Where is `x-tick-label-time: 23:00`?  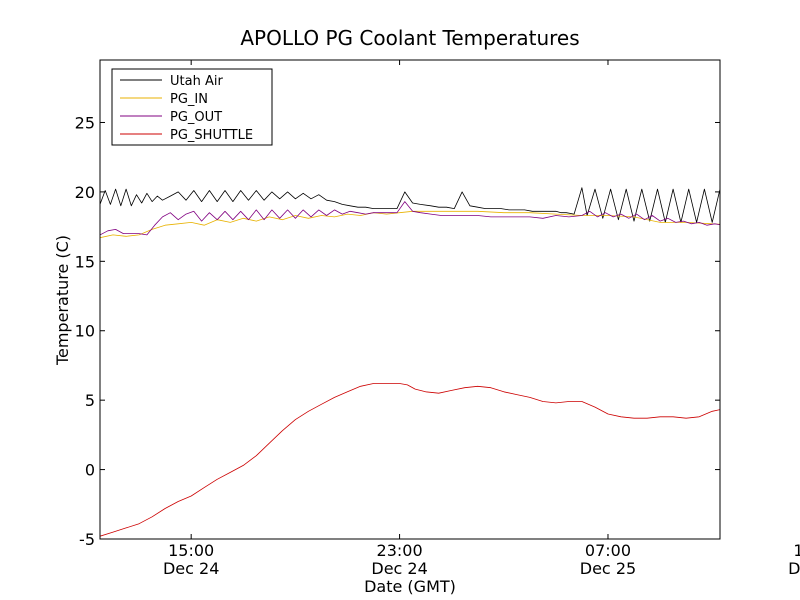 x-tick-label-time: 23:00 is located at coordinates (400, 550).